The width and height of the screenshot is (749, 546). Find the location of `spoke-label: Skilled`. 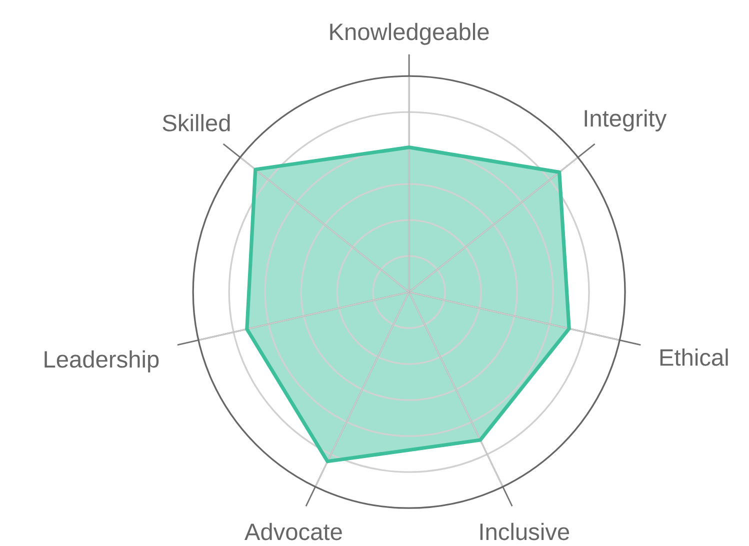

spoke-label: Skilled is located at coordinates (196, 123).